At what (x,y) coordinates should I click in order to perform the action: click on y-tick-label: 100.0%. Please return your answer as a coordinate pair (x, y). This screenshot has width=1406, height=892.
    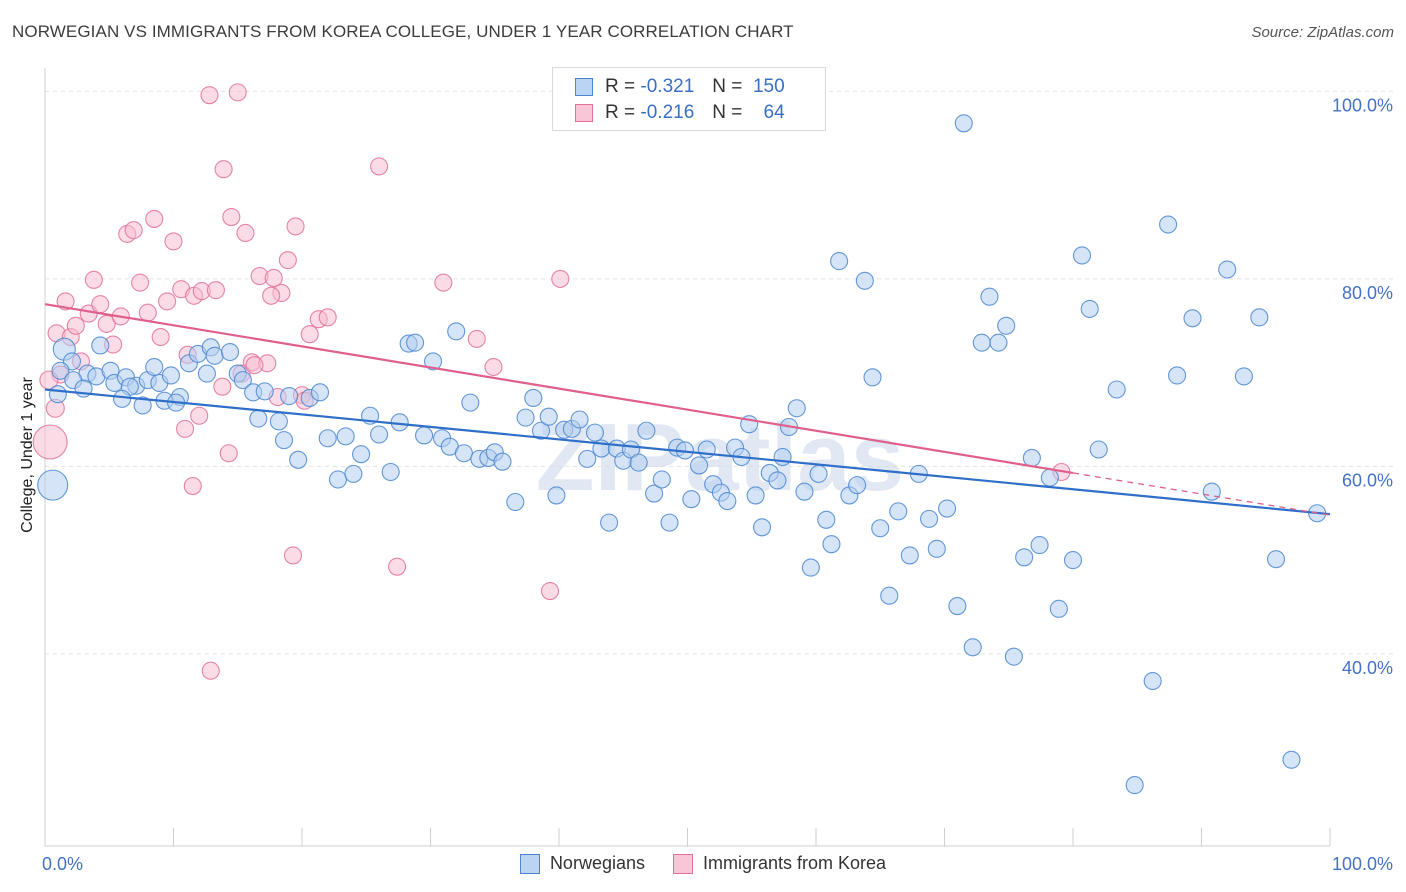
    Looking at the image, I should click on (1362, 105).